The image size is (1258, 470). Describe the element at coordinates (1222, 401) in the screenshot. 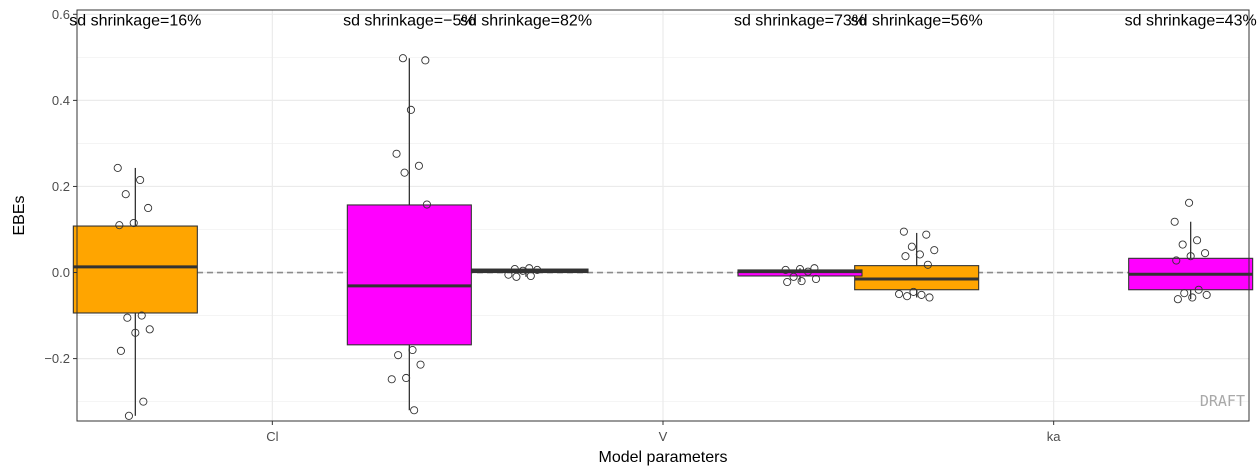

I see `draft-watermark: DRAFT` at that location.